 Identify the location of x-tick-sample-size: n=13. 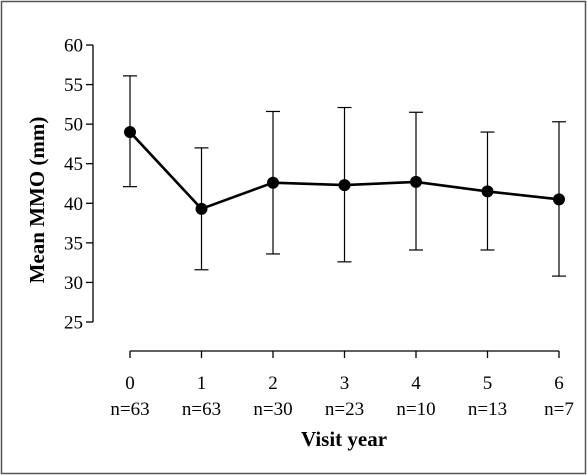
(487, 409).